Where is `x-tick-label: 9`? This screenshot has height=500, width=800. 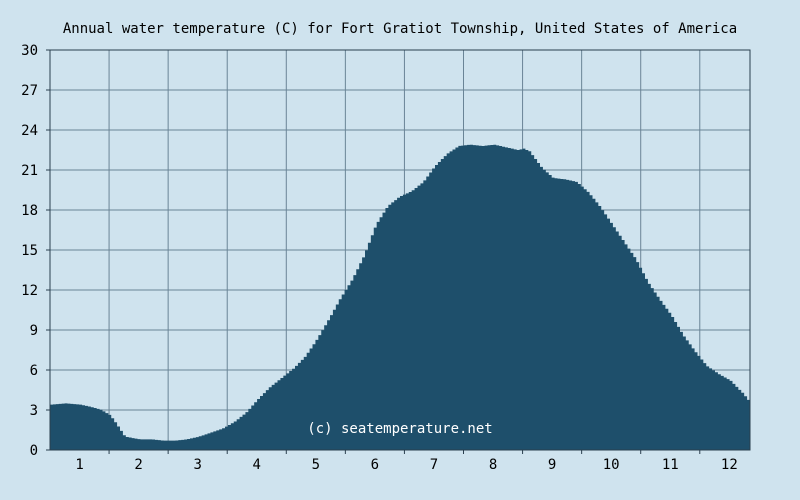 x-tick-label: 9 is located at coordinates (552, 465).